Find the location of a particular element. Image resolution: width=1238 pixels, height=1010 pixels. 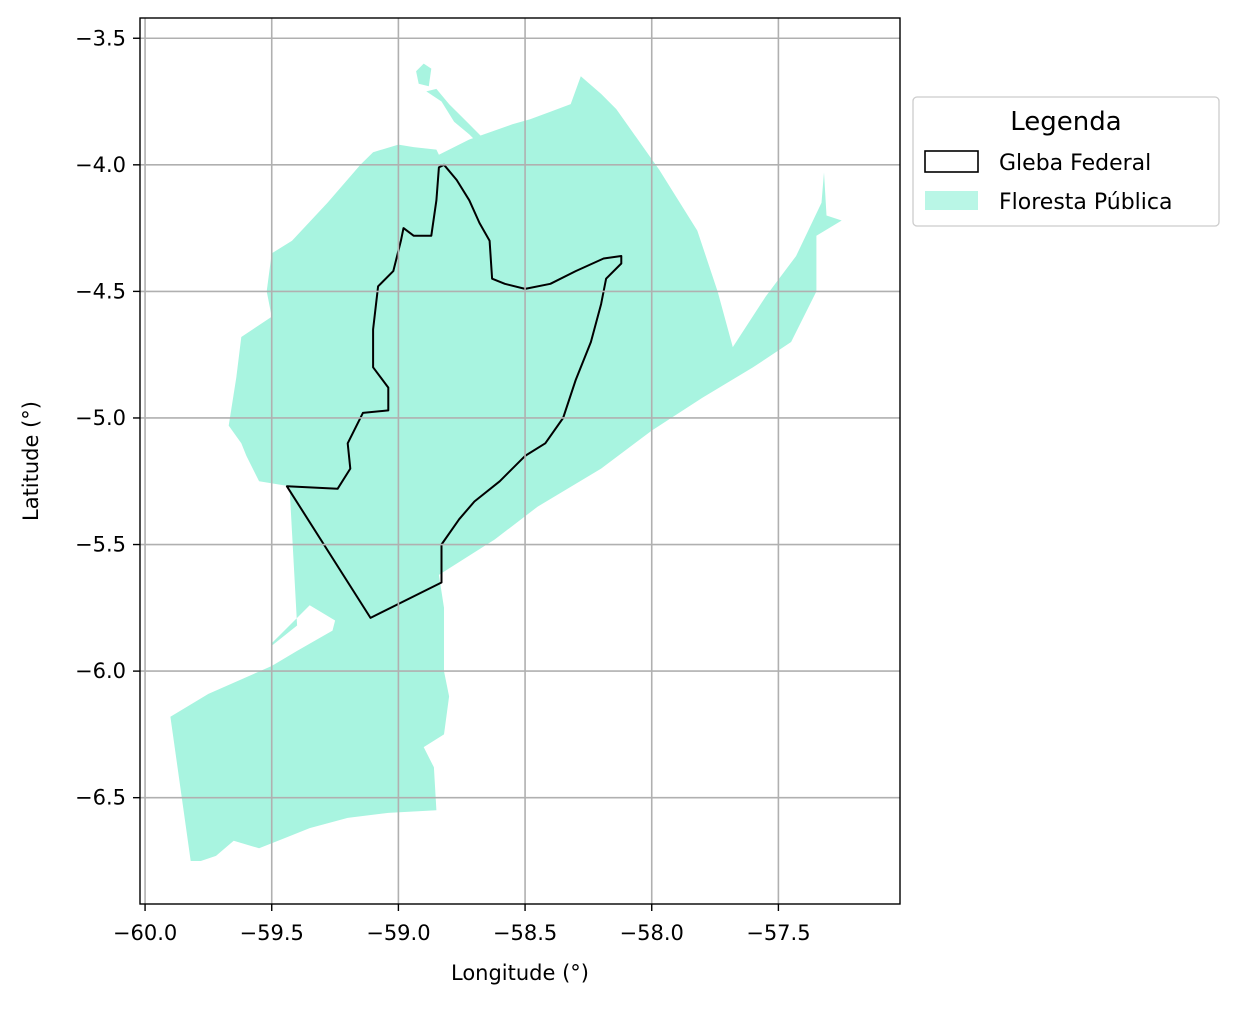

legend-swatch-gleba-federal is located at coordinates (951, 161).